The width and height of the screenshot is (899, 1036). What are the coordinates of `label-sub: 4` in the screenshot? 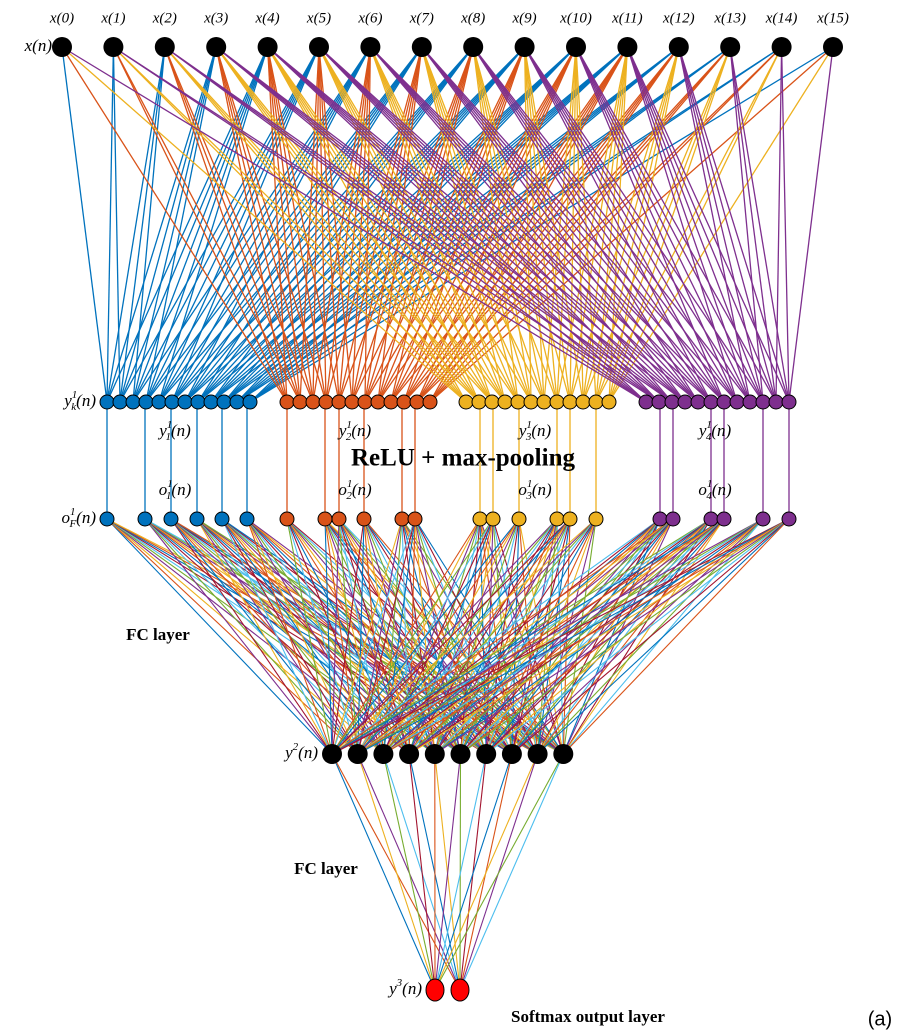 It's located at (709, 437).